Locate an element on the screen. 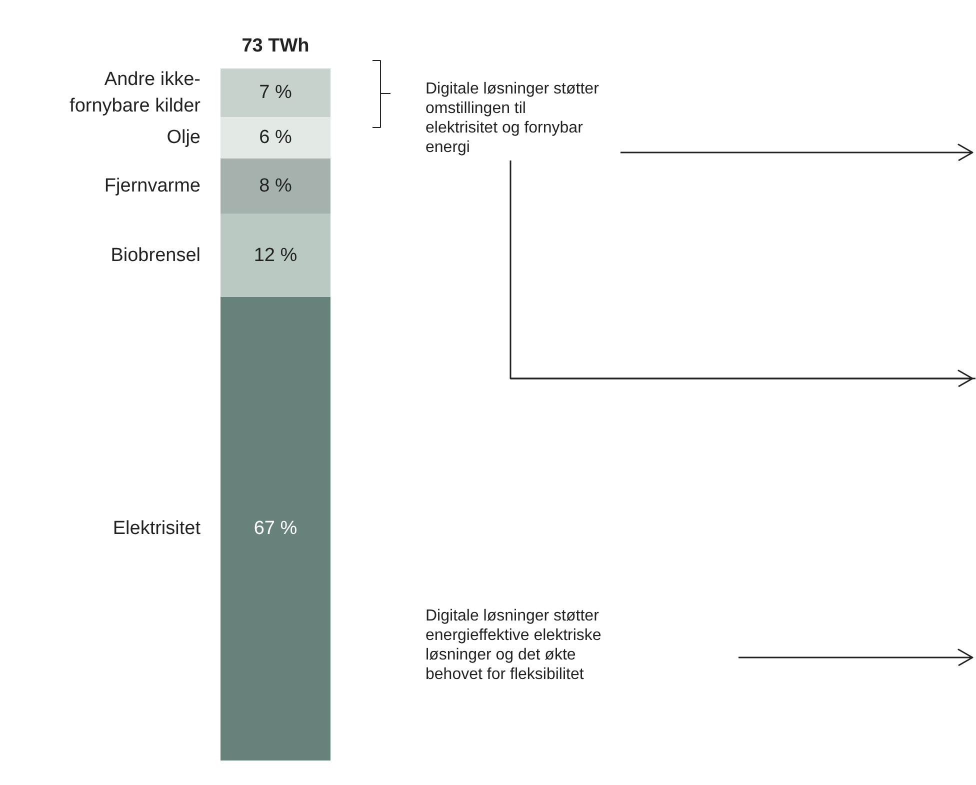 This screenshot has height=785, width=976. data-label: 6 % is located at coordinates (275, 137).